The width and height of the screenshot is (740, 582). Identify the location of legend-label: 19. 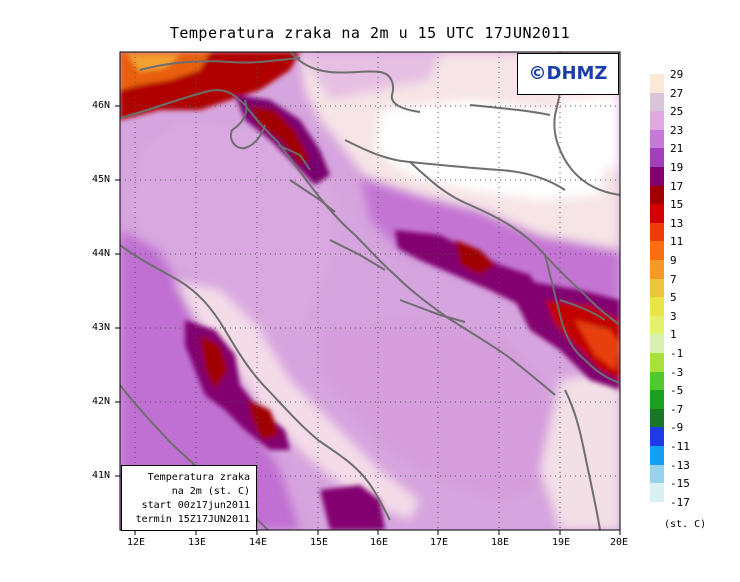
(677, 167).